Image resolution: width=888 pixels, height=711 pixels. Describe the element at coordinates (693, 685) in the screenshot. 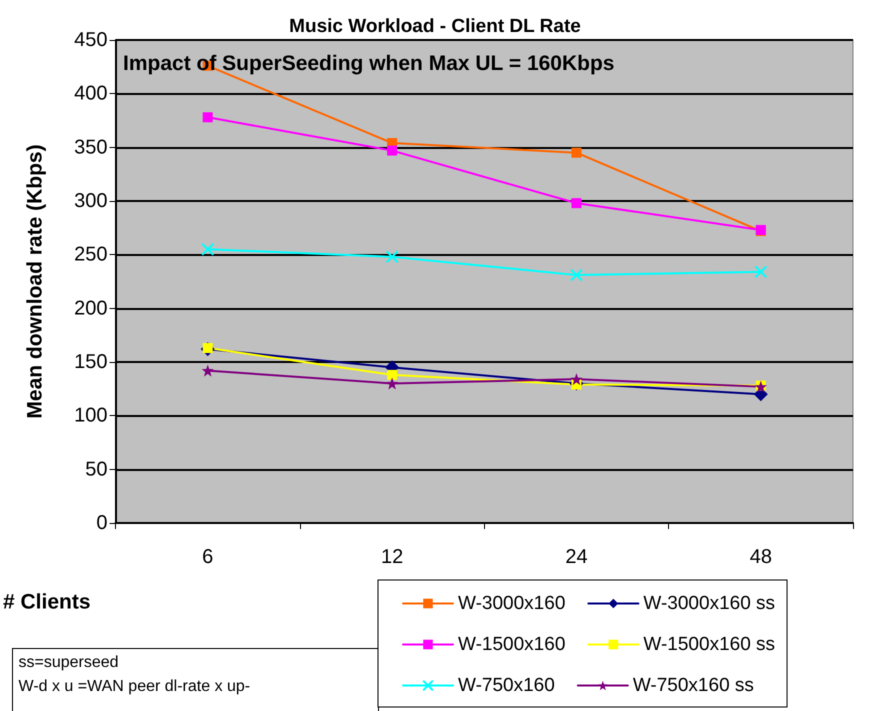

I see `legend-label: W-750x160 ss` at that location.